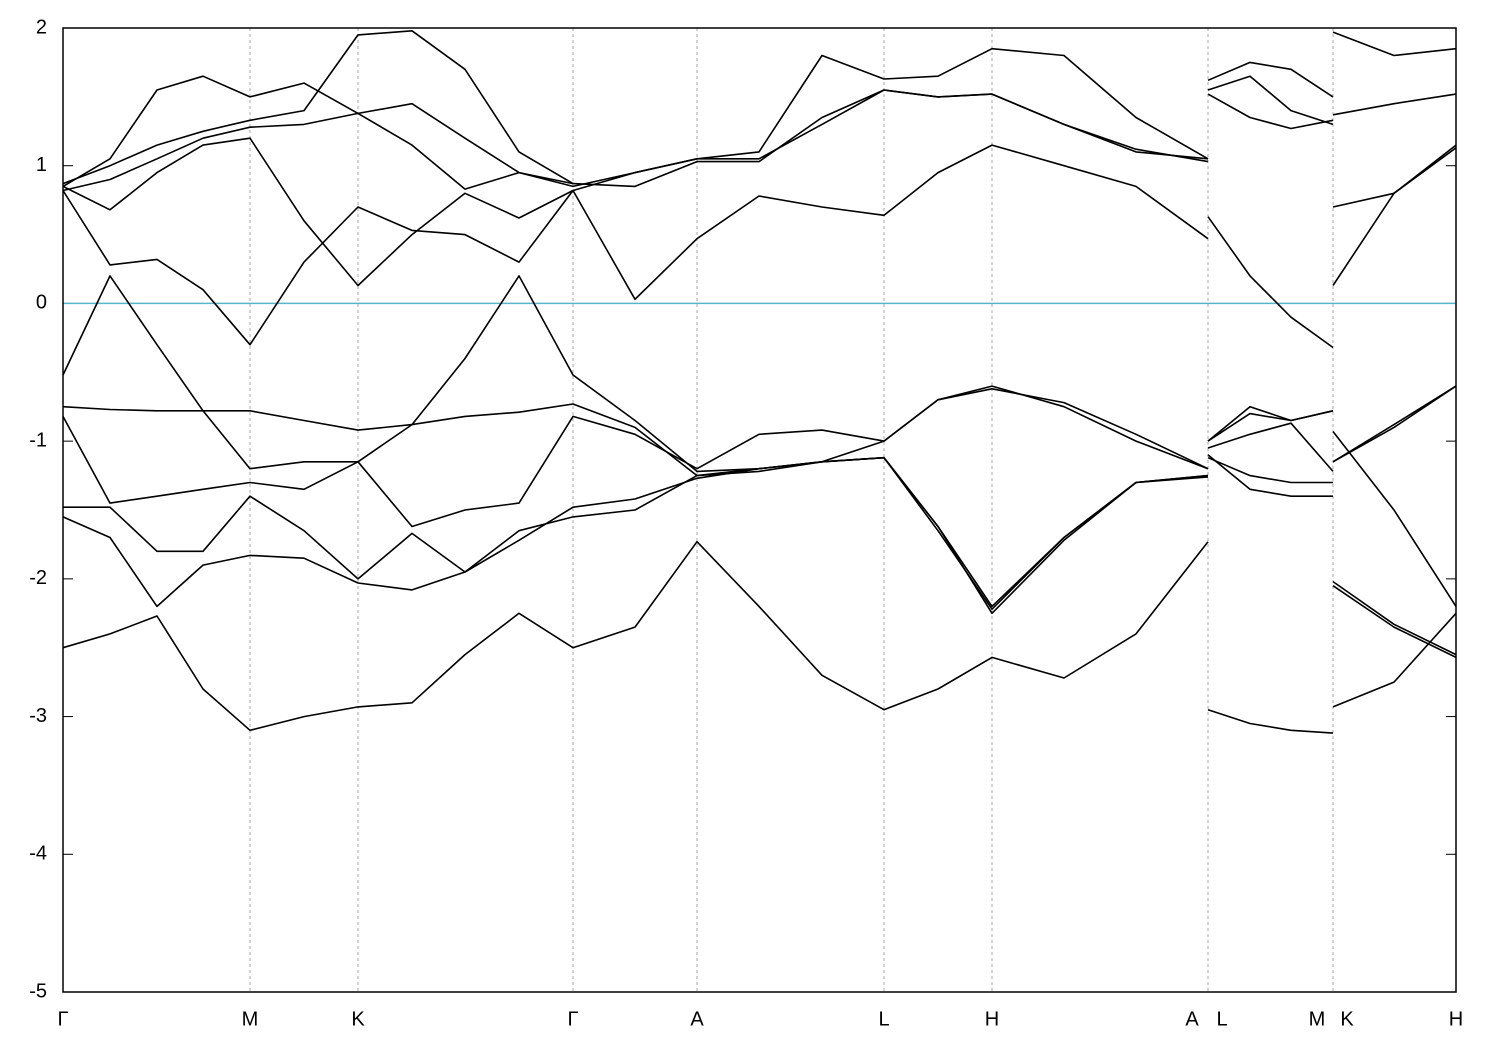 This screenshot has height=1050, width=1500. What do you see at coordinates (41, 165) in the screenshot?
I see `y-tick-label: 1` at bounding box center [41, 165].